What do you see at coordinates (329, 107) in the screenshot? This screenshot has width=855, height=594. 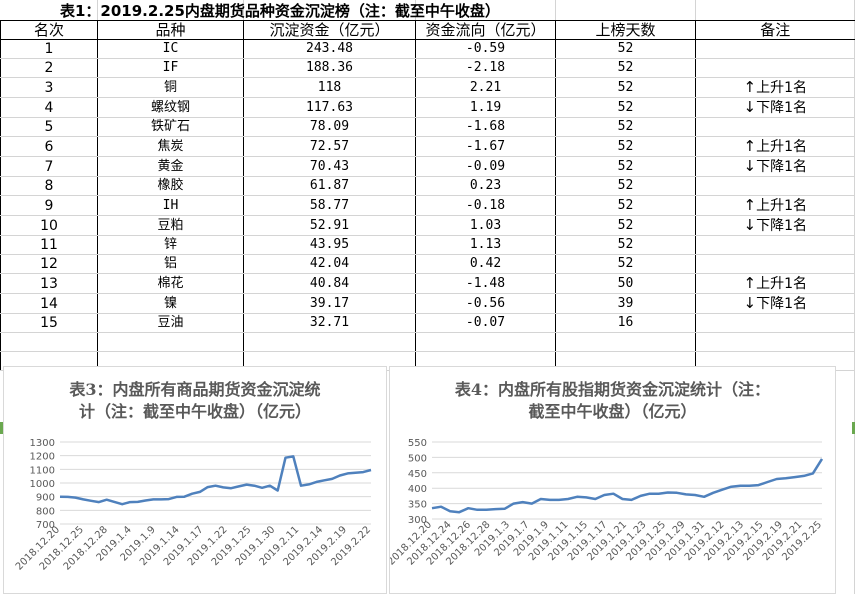 I see `capital-cell: 117.63` at bounding box center [329, 107].